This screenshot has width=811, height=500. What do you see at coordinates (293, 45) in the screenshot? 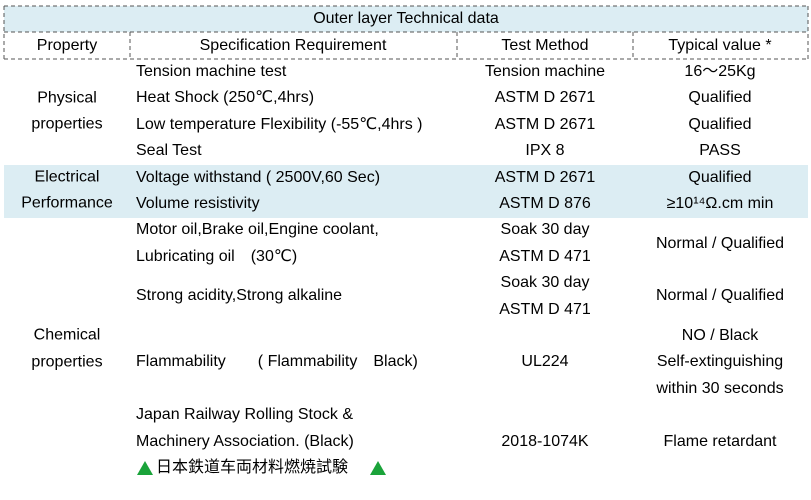
I see `header: Specification Requirement` at bounding box center [293, 45].